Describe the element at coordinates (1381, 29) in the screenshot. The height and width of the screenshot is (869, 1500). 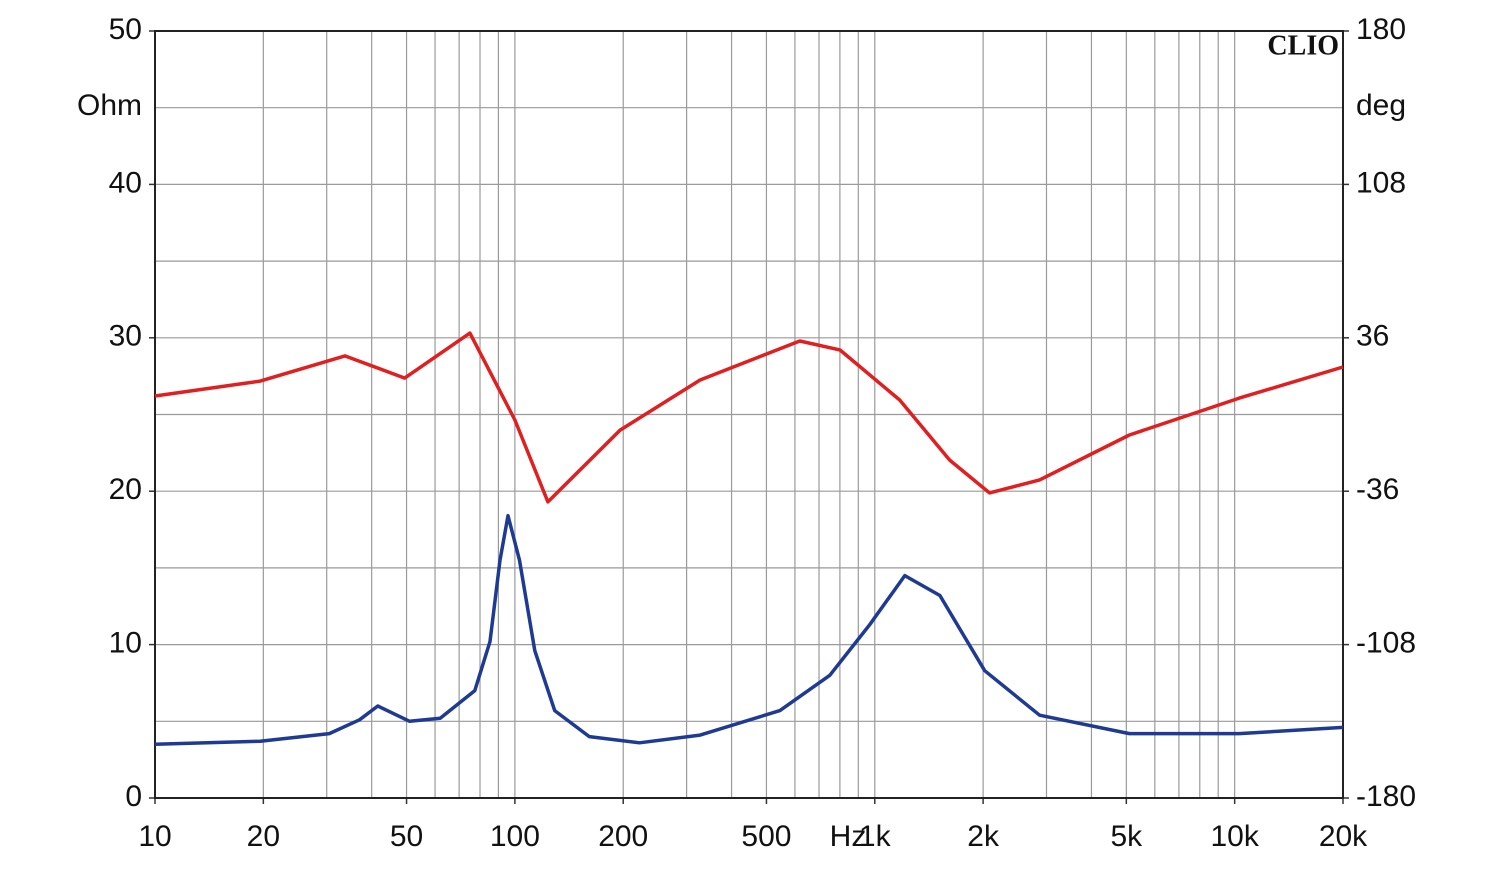
I see `y2-tick-label: 180` at that location.